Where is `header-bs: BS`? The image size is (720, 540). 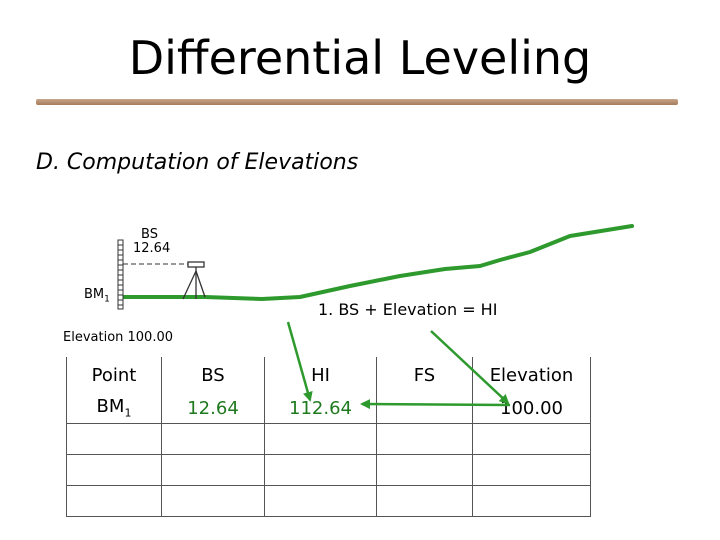
header-bs: BS is located at coordinates (213, 375).